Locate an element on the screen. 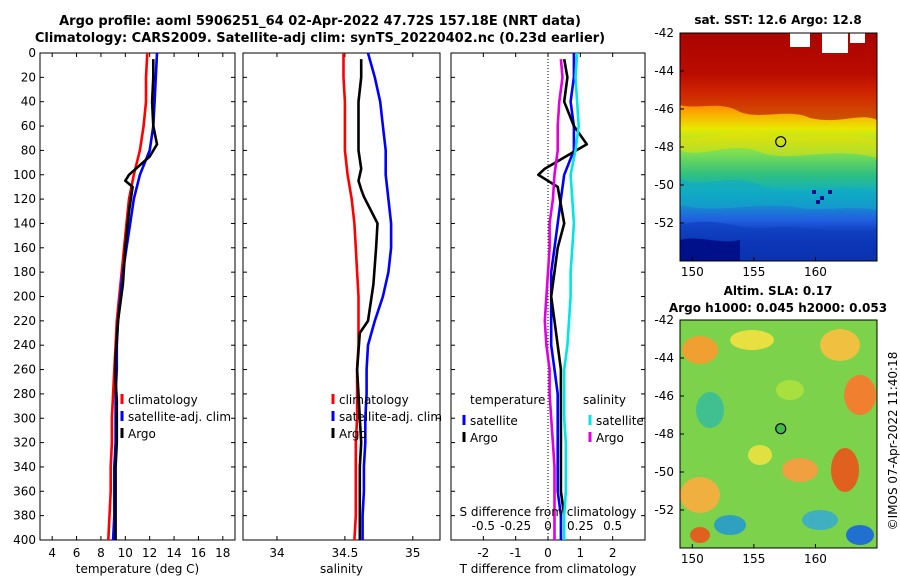 Image resolution: width=900 pixels, height=580 pixels. depth-tick-label: 200 is located at coordinates (24, 297).